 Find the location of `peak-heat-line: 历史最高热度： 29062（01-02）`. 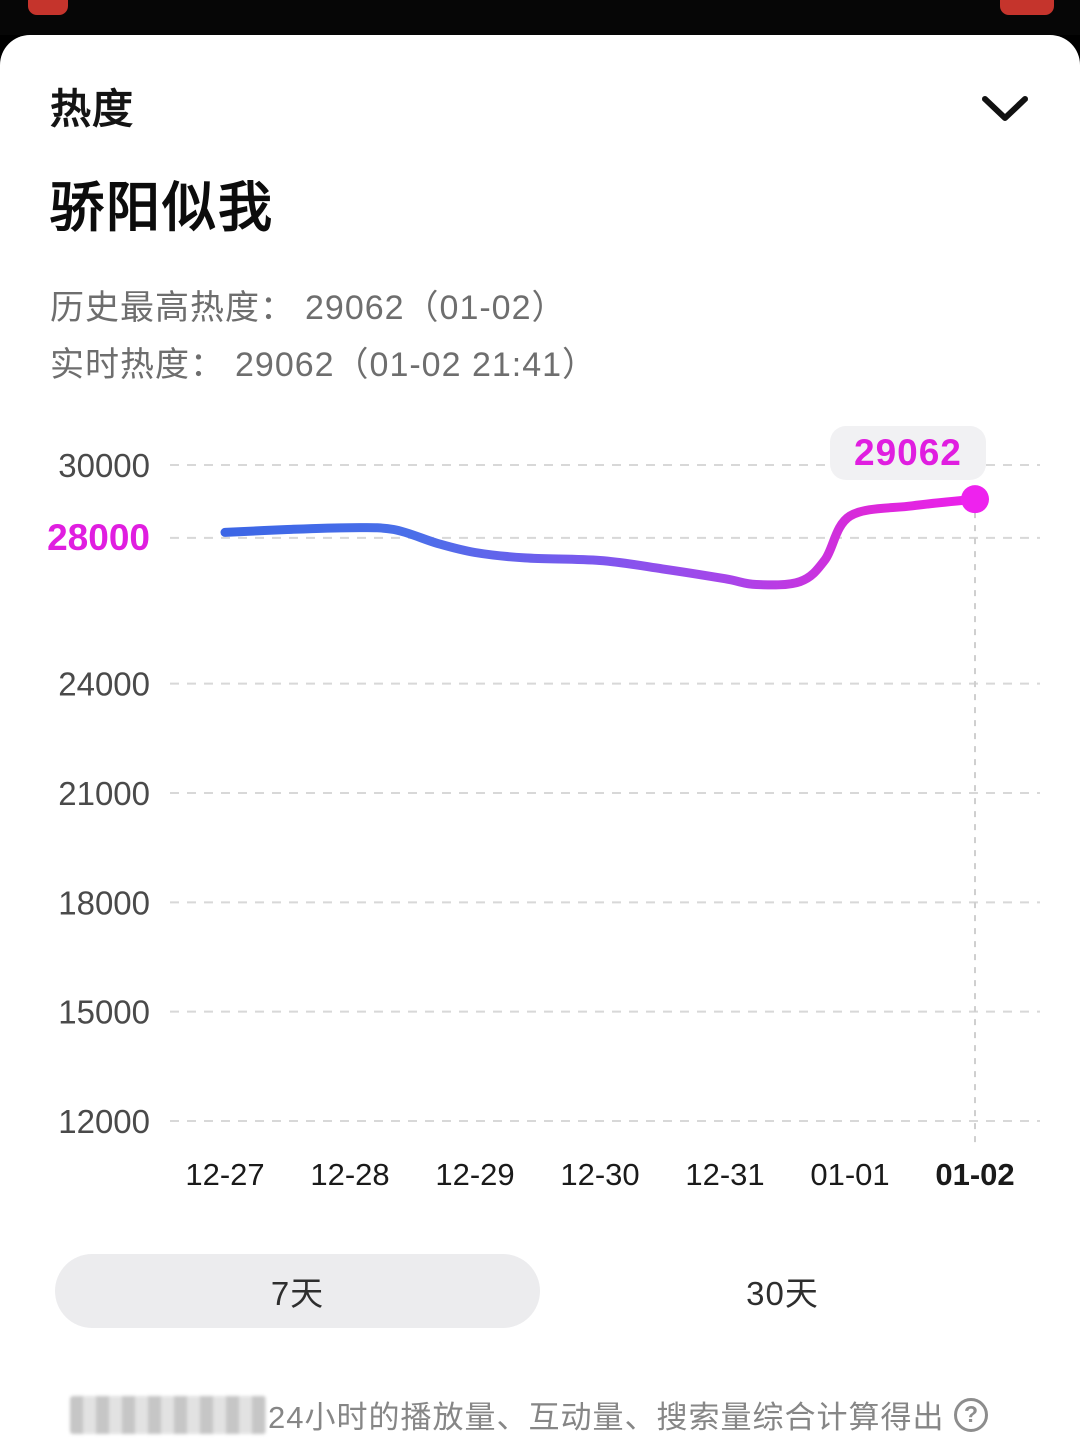

peak-heat-line: 历史最高热度： 29062（01-02） is located at coordinates (540, 308).